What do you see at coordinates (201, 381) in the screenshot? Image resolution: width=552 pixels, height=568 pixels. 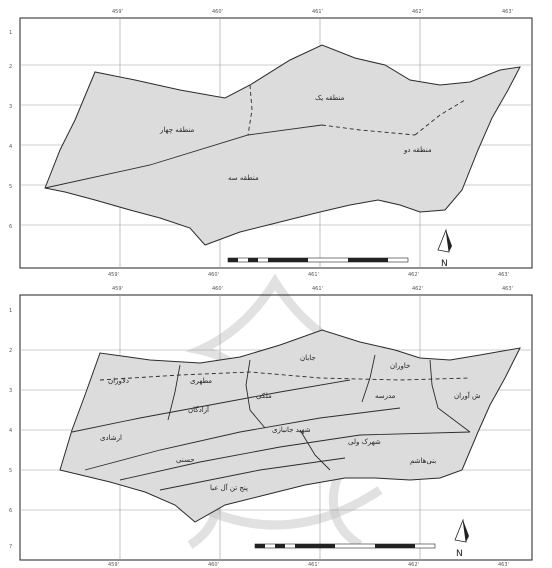 I see `map-2-region-label: مطهری` at bounding box center [201, 381].